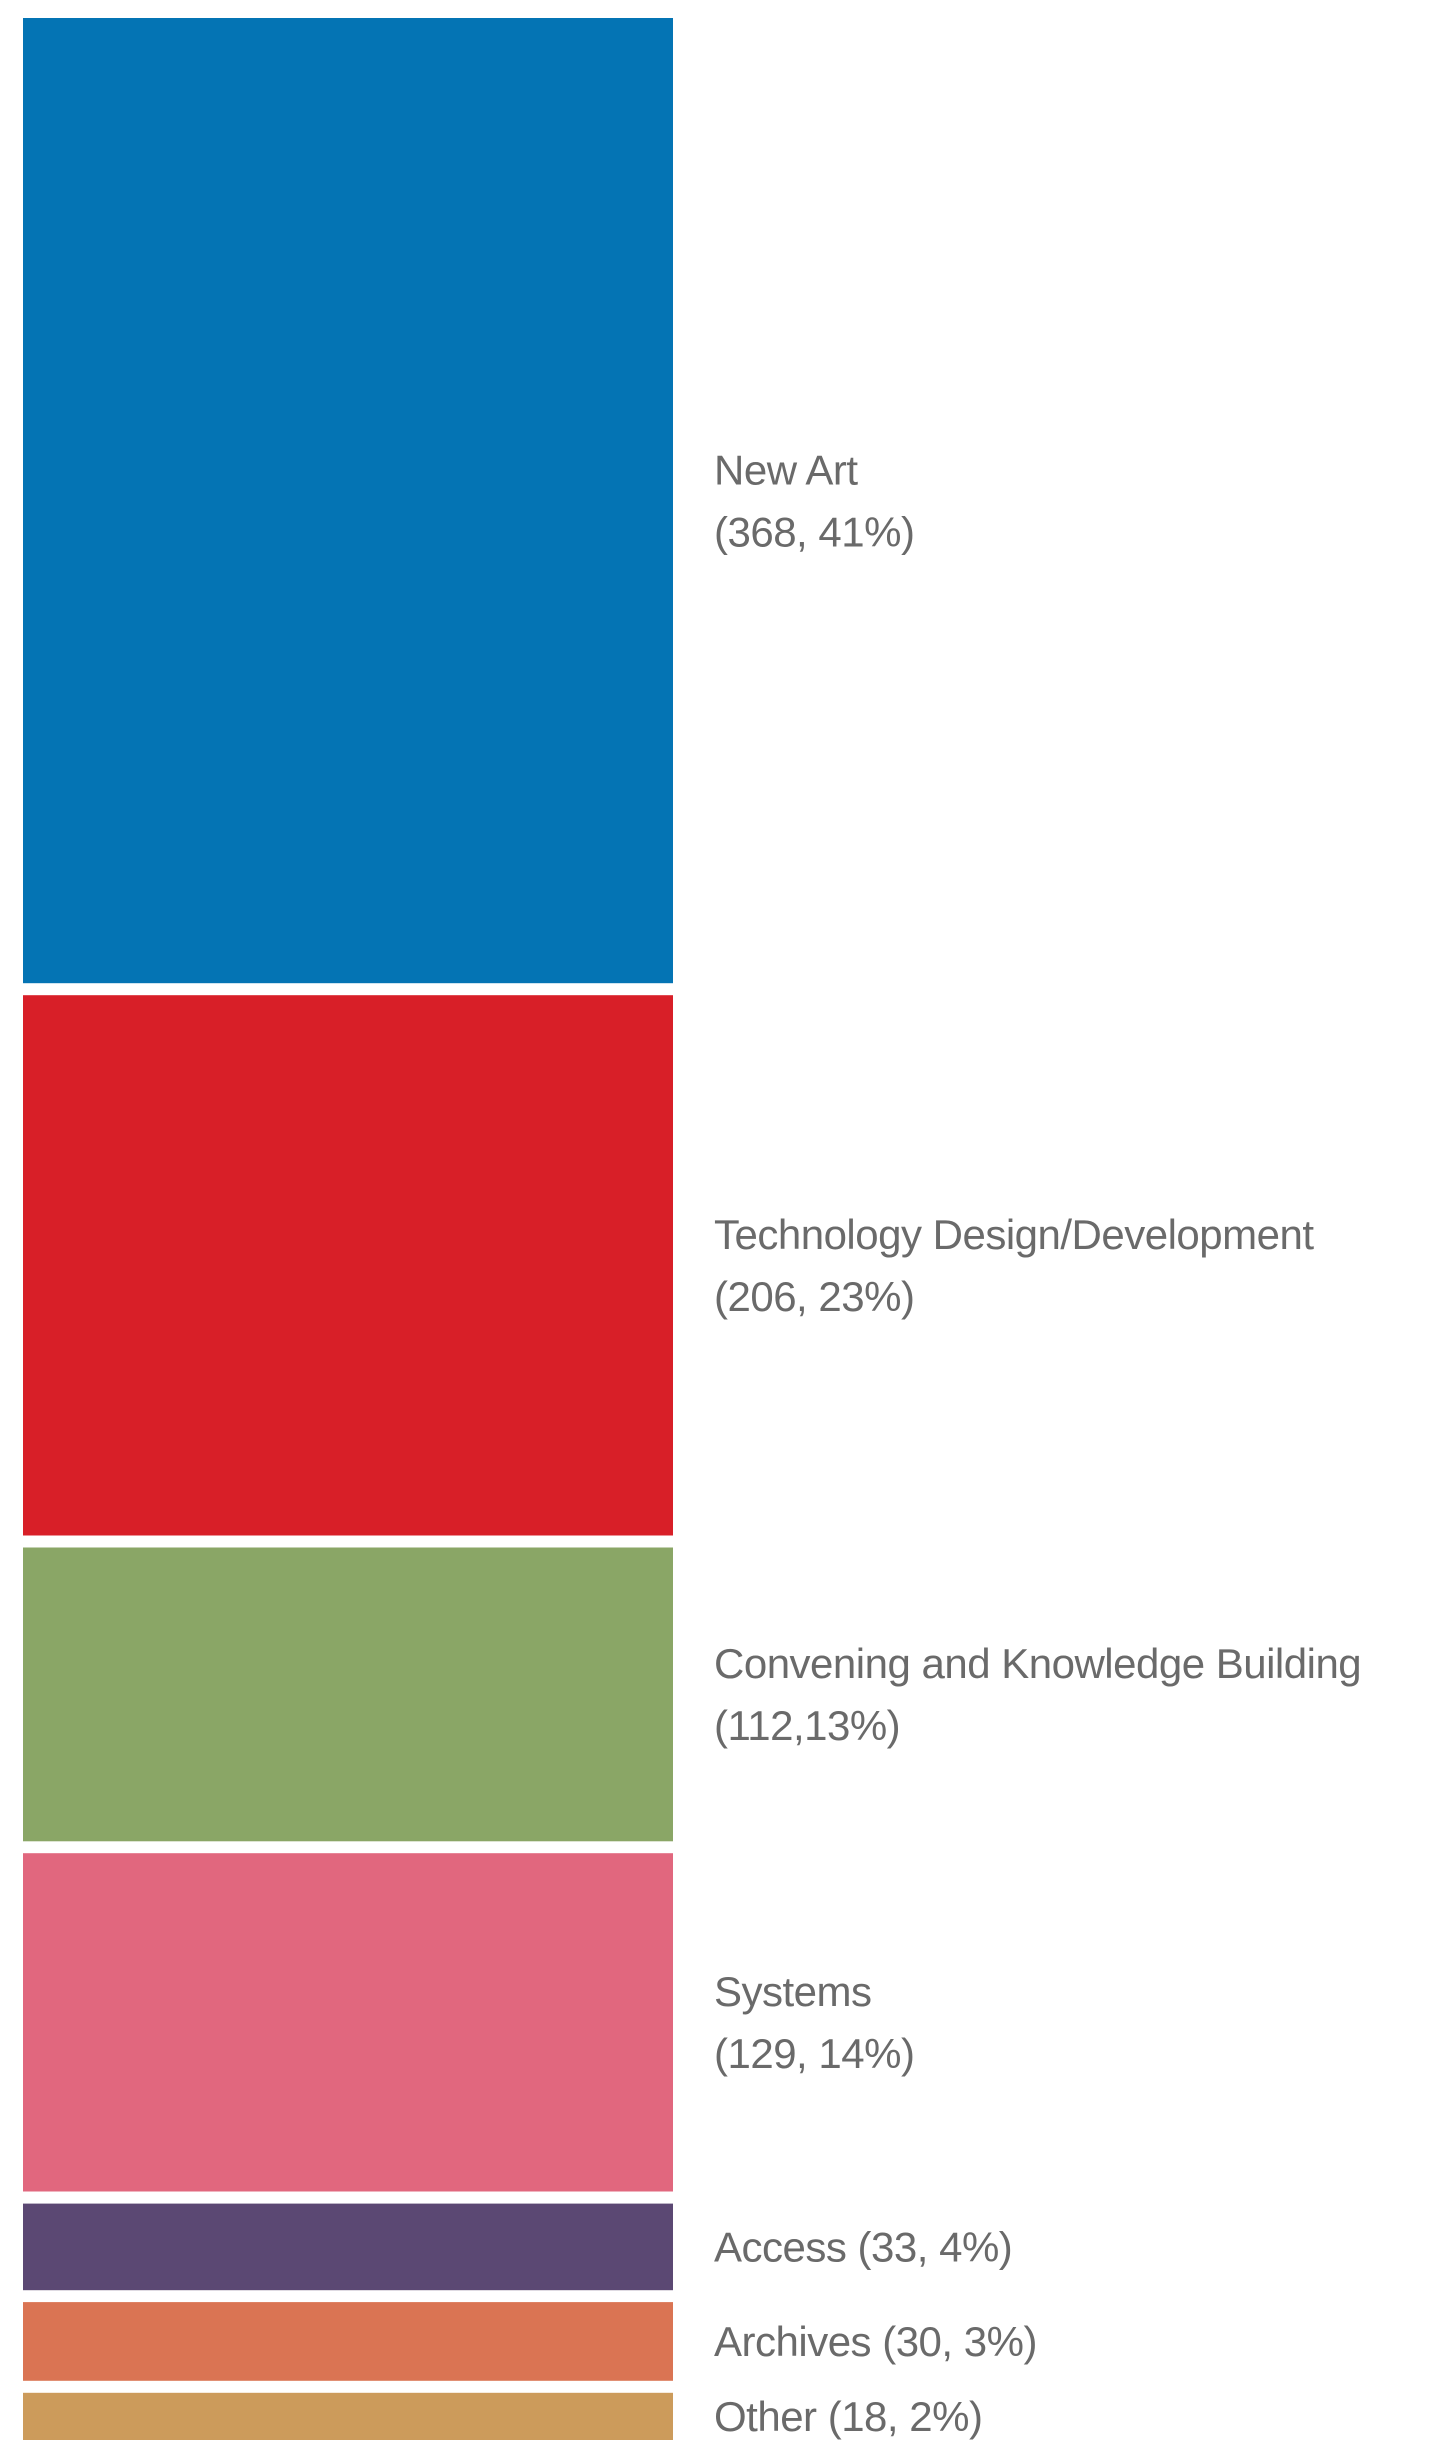  I want to click on segment-label-other: Other (18, 2%), so click(848, 2416).